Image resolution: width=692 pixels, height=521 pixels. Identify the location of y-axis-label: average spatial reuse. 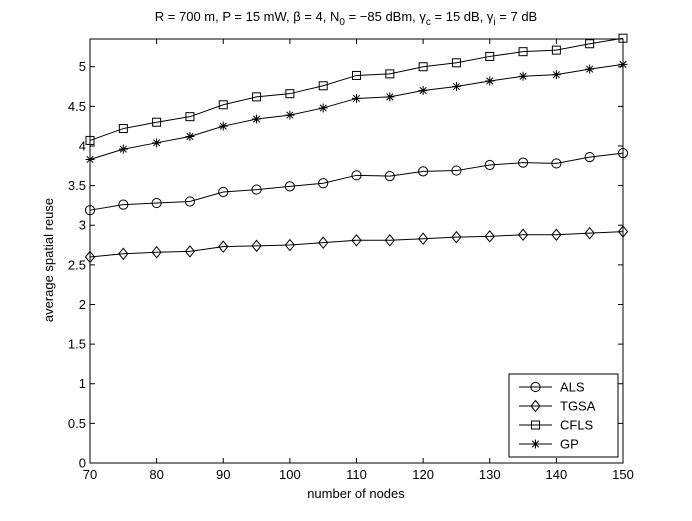
(48, 260).